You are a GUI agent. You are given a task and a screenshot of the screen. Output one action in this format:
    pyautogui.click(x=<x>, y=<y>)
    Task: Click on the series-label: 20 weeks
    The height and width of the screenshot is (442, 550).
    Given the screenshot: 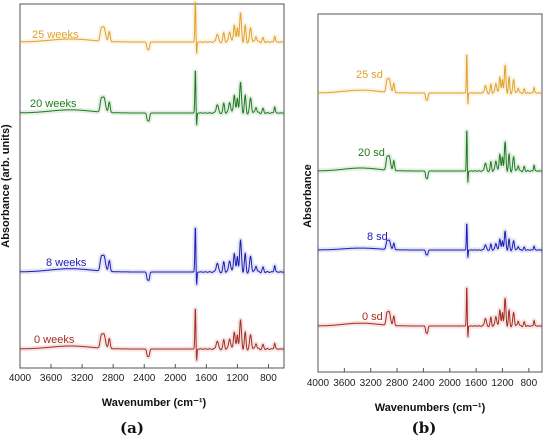 What is the action you would take?
    pyautogui.click(x=53, y=104)
    